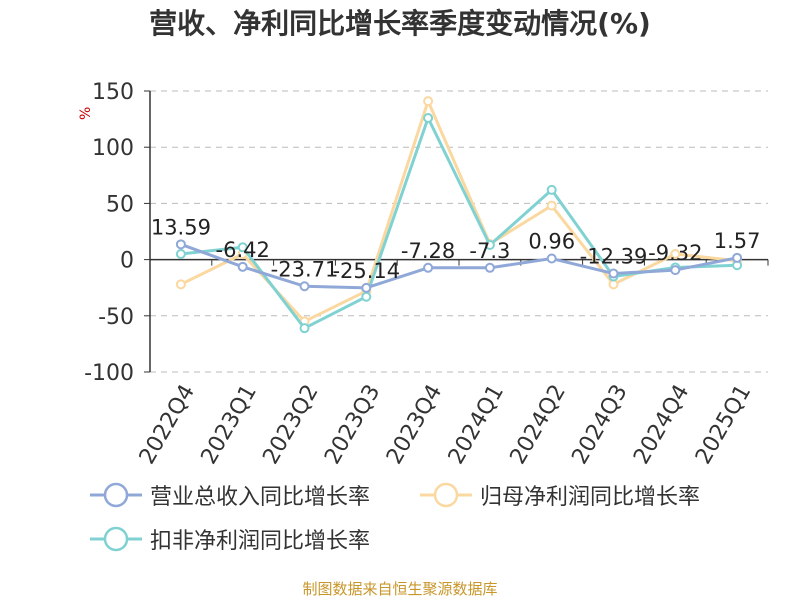  What do you see at coordinates (109, 373) in the screenshot?
I see `y-tick-label: -100` at bounding box center [109, 373].